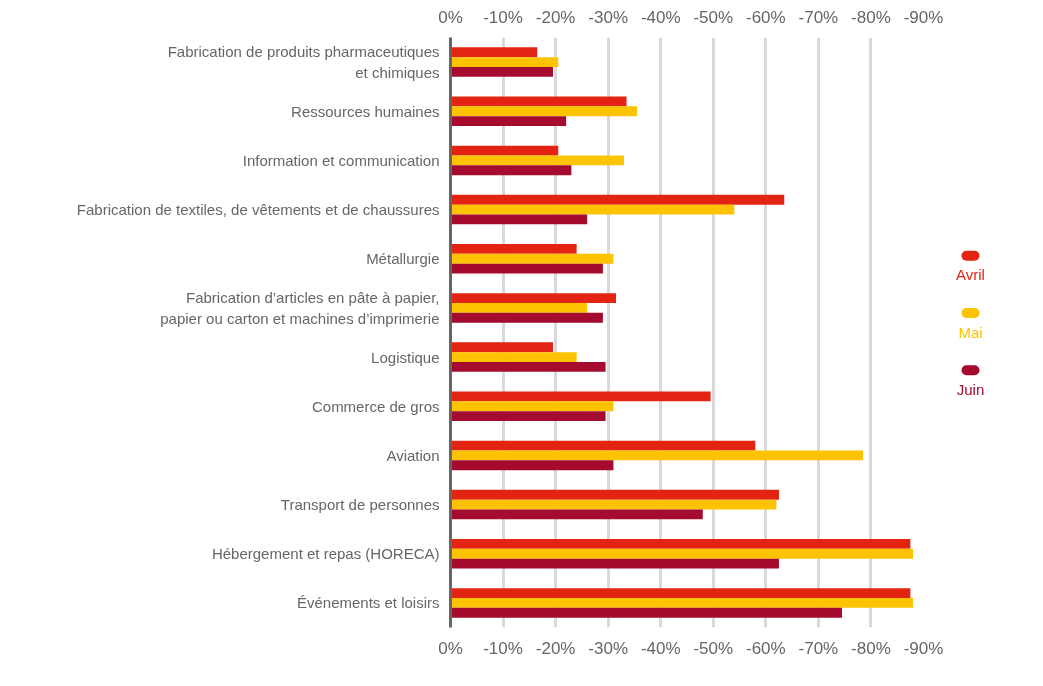 The height and width of the screenshot is (686, 1043). What do you see at coordinates (713, 648) in the screenshot?
I see `x2-tick-label: -50%` at bounding box center [713, 648].